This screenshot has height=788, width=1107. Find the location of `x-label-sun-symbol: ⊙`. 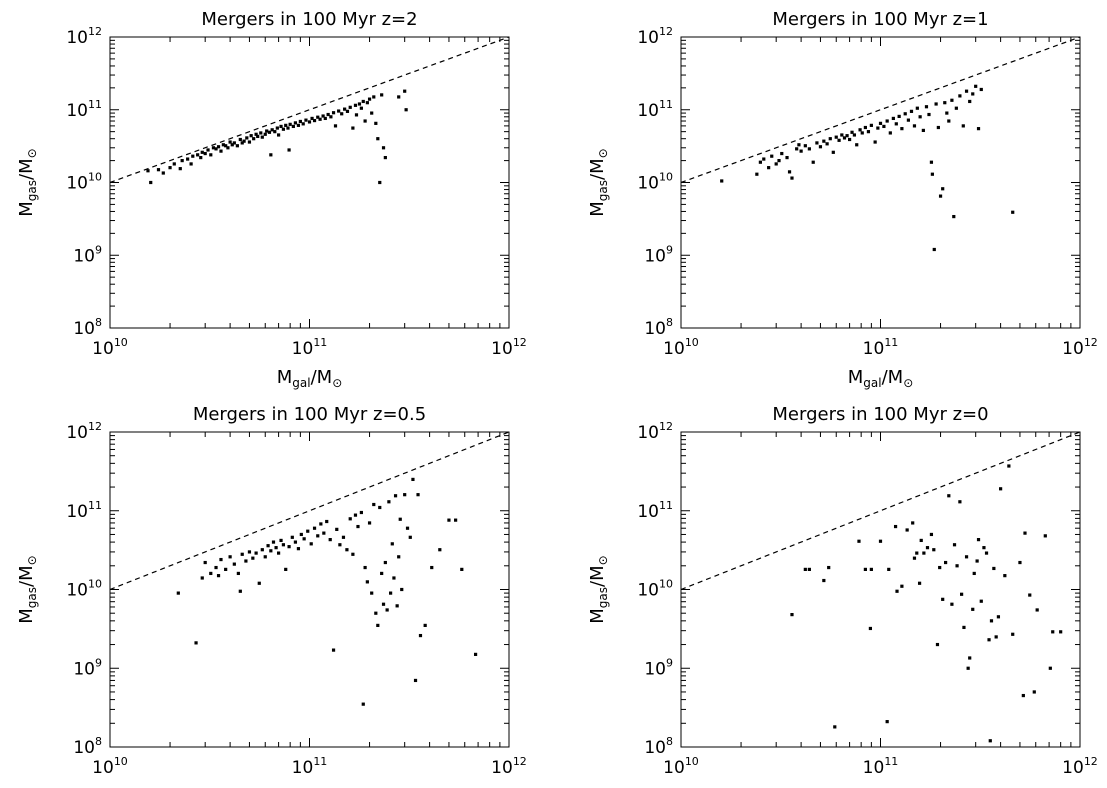

x-label-sun-symbol: ⊙ is located at coordinates (337, 383).